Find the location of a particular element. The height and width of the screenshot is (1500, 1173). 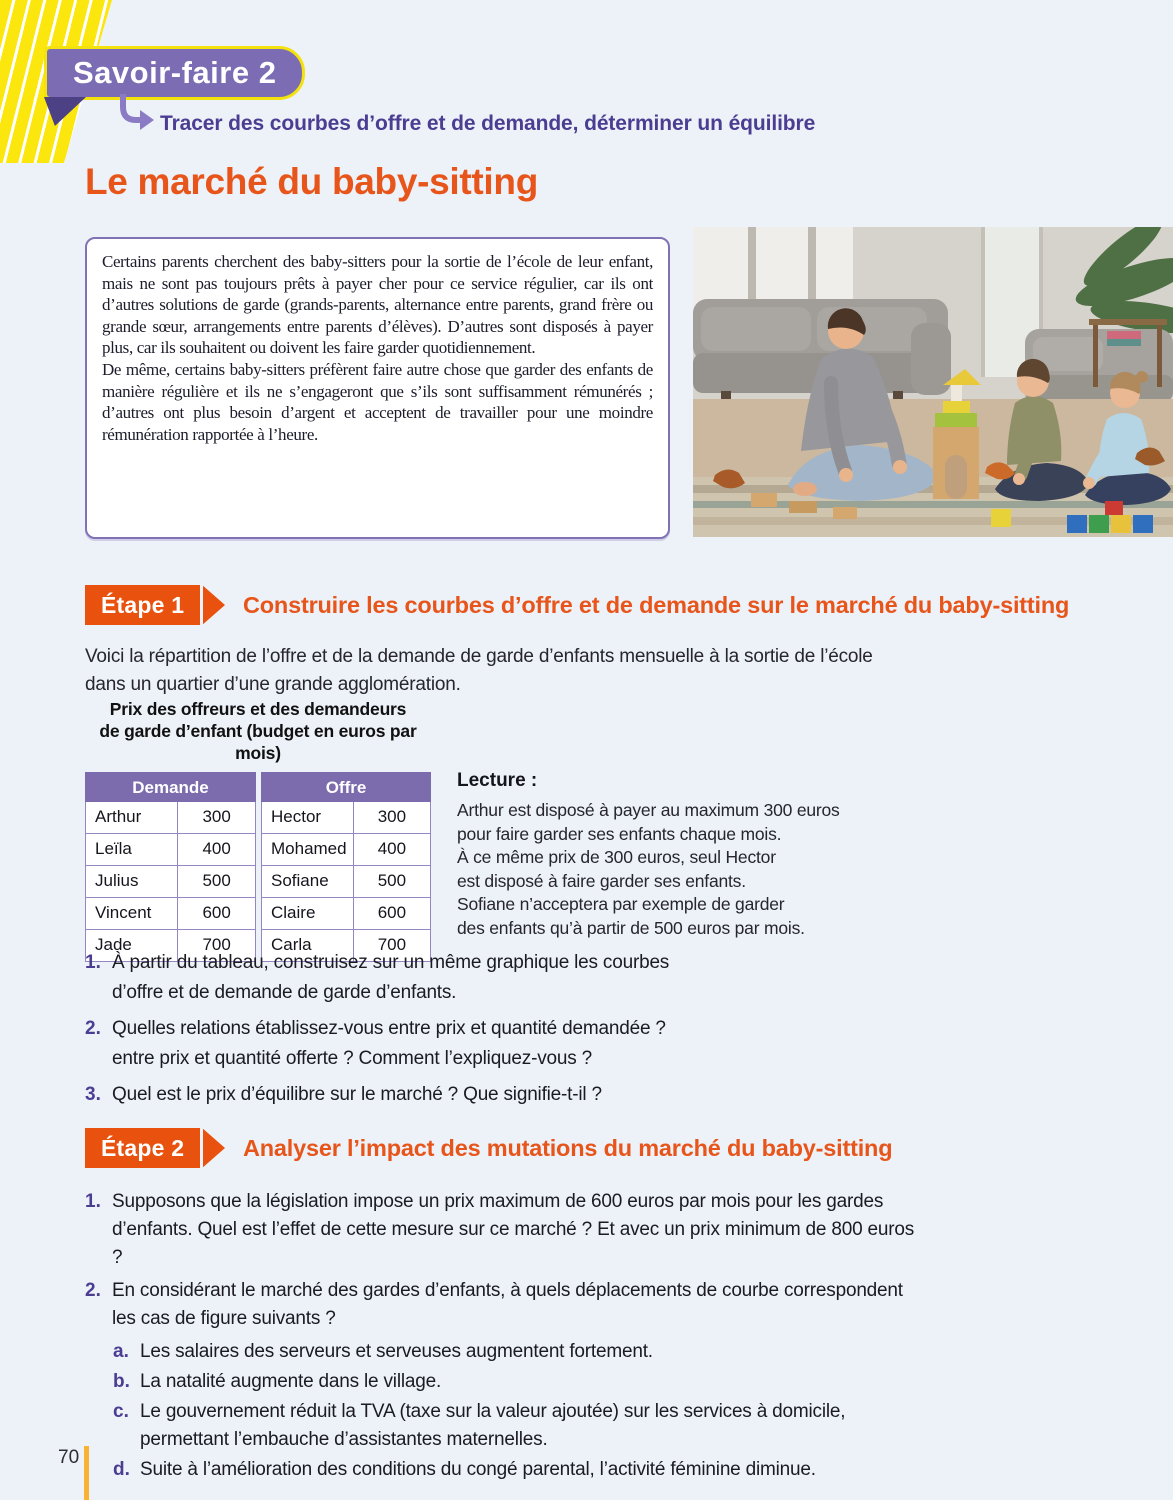

table-row: Arthur 300 is located at coordinates (170, 818).